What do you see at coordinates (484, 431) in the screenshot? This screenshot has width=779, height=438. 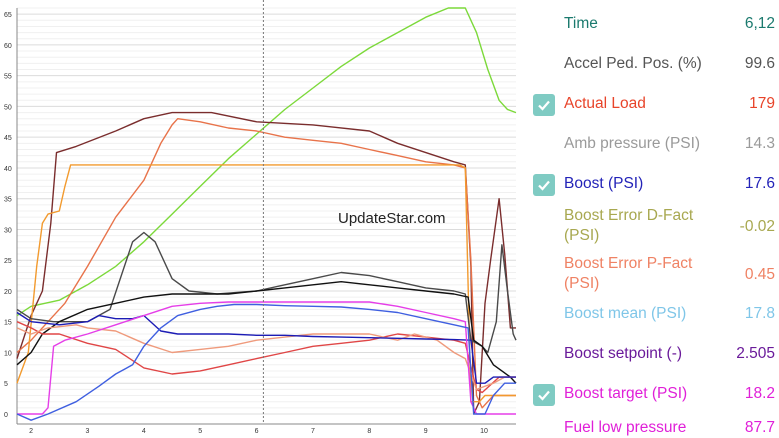 I see `x-tick-label: 10` at bounding box center [484, 431].